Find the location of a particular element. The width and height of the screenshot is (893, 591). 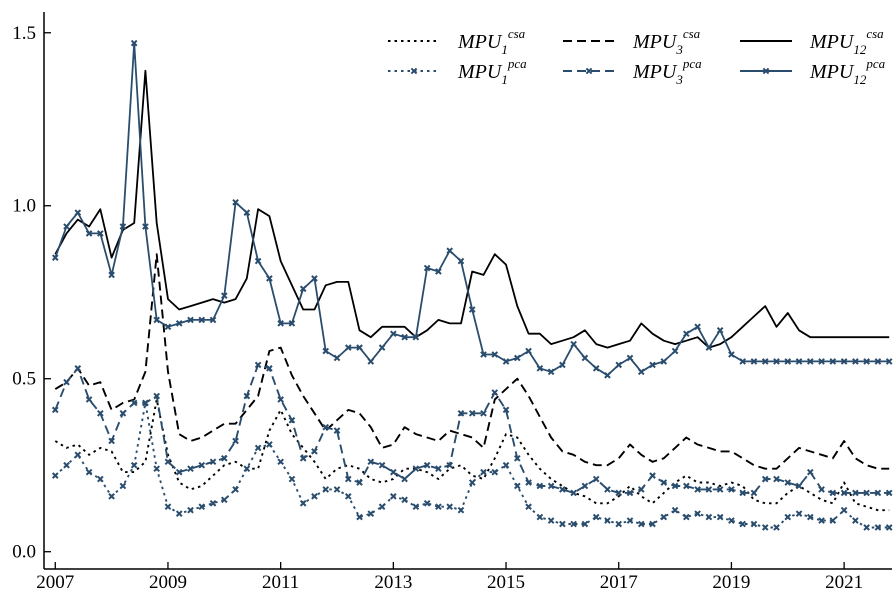

legend-label: MPU1pca is located at coordinates (492, 71).